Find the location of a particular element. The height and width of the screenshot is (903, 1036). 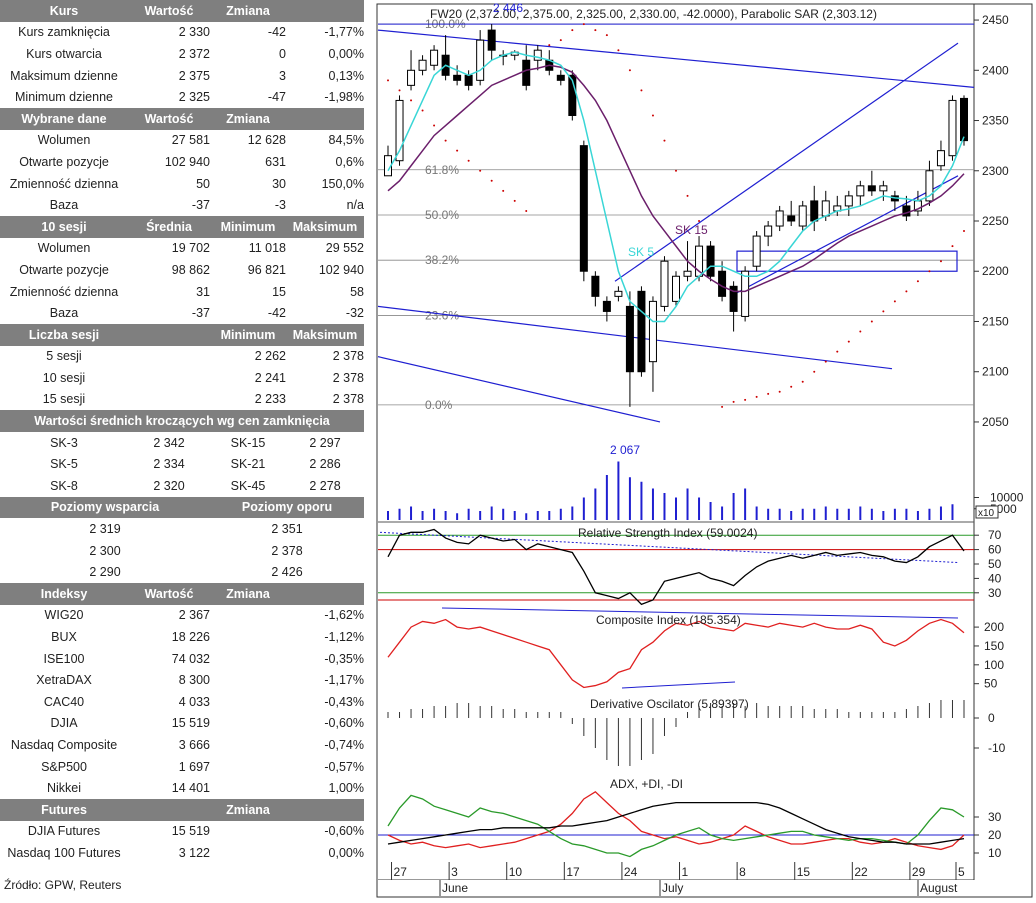

adx-tick-label: 20 is located at coordinates (995, 835).